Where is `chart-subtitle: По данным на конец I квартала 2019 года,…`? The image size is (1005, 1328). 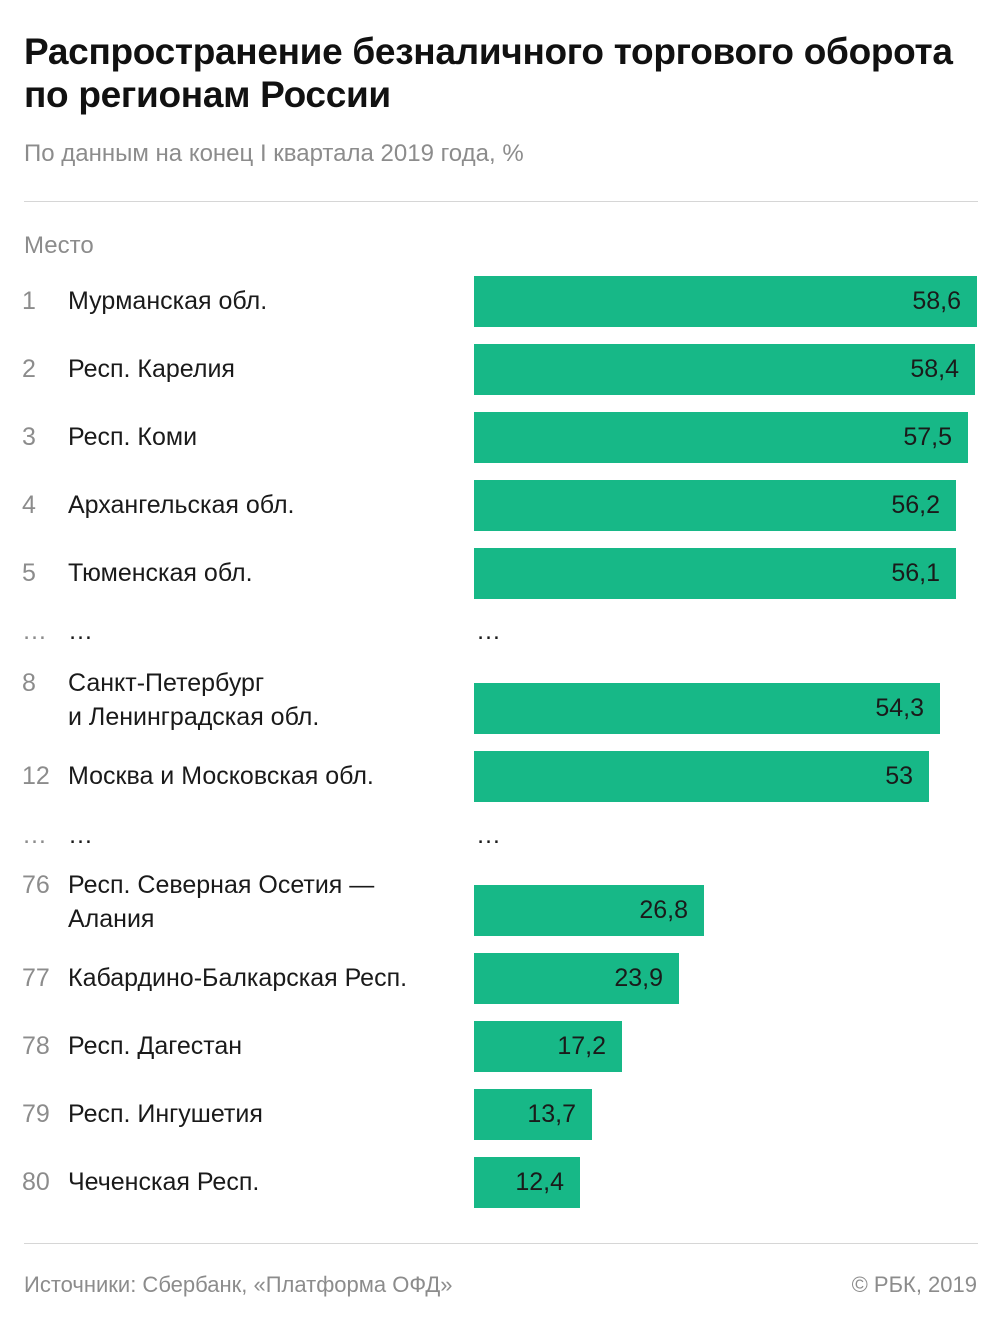
chart-subtitle: По данным на конец I квартала 2019 года,… is located at coordinates (274, 153).